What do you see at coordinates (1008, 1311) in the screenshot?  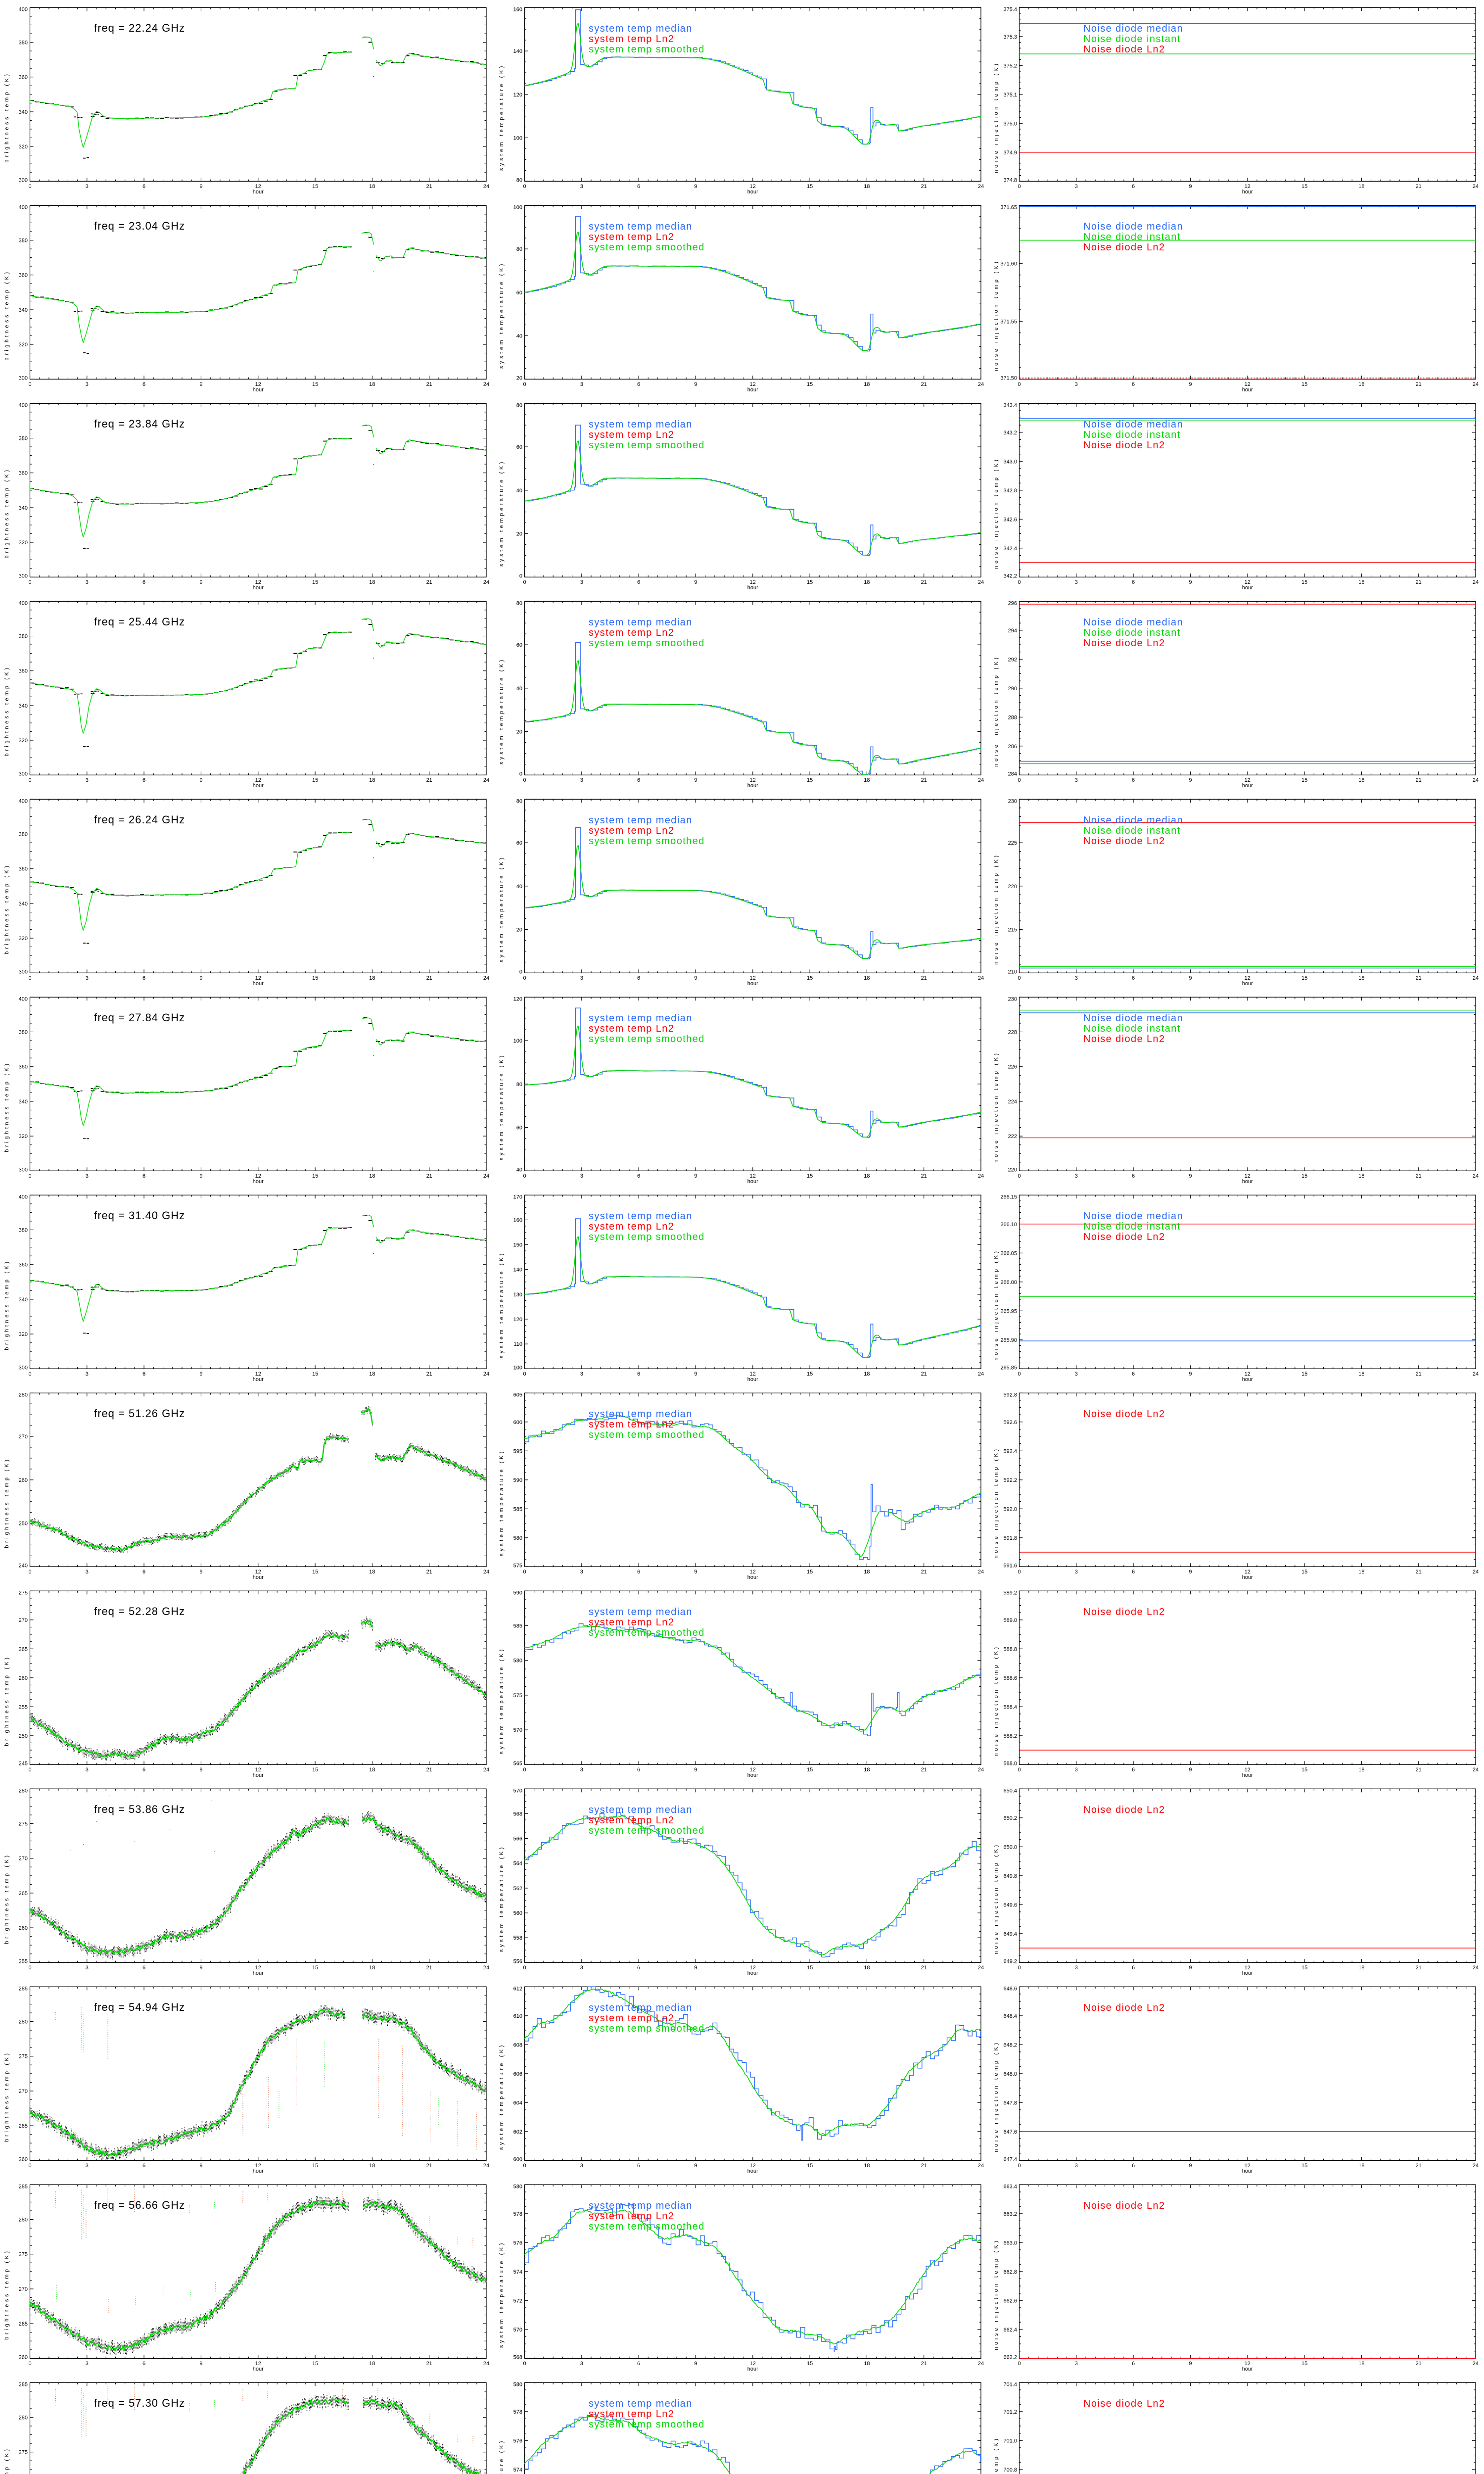 I see `svg-text: 265.95` at bounding box center [1008, 1311].